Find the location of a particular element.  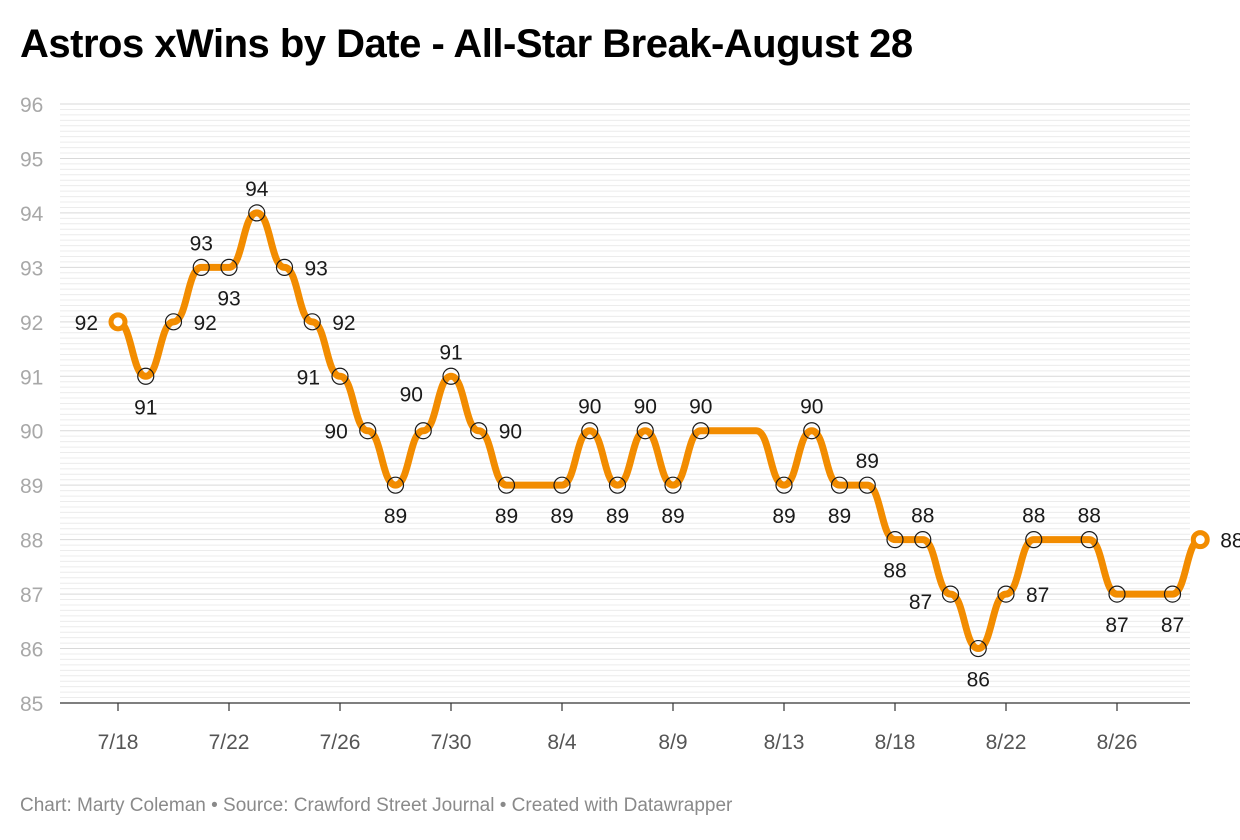

y-tick-label: 90 is located at coordinates (31, 432).